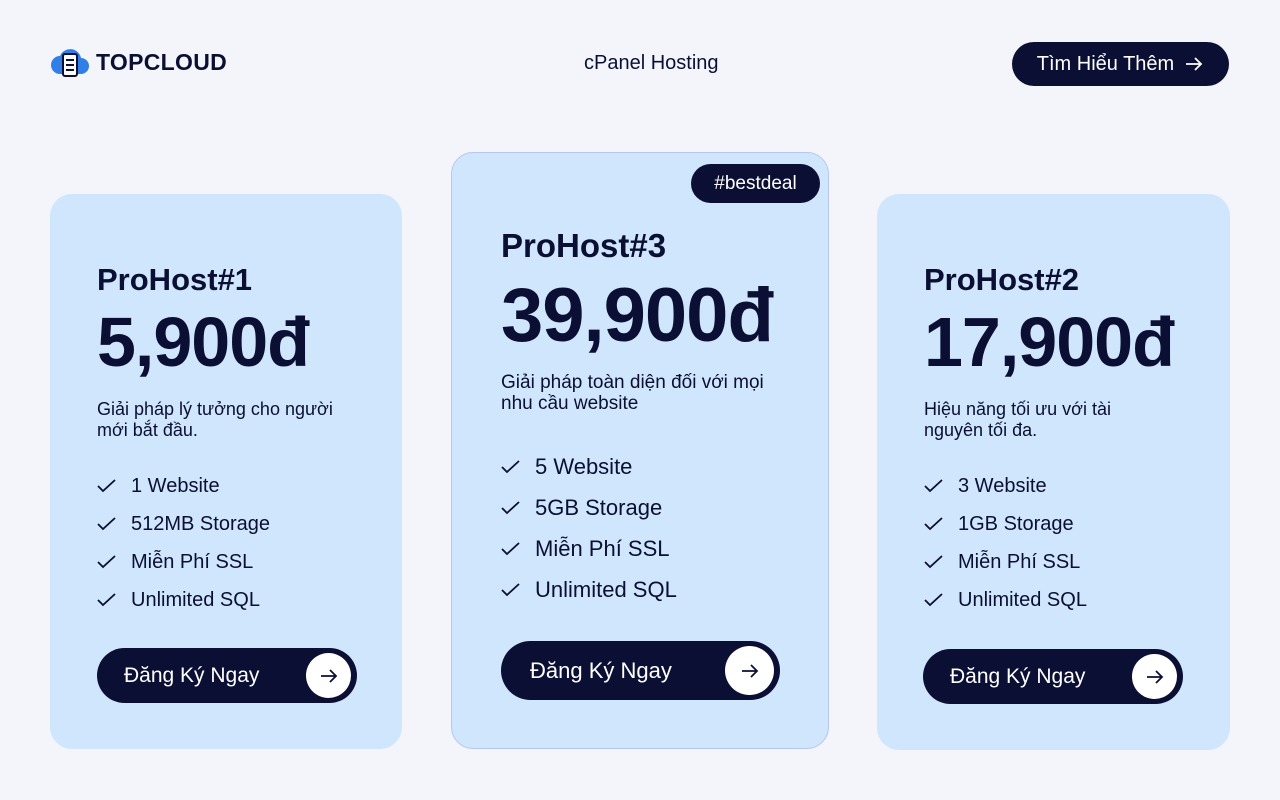 The height and width of the screenshot is (800, 1280). I want to click on logo: TOPCLOUD, so click(138, 62).